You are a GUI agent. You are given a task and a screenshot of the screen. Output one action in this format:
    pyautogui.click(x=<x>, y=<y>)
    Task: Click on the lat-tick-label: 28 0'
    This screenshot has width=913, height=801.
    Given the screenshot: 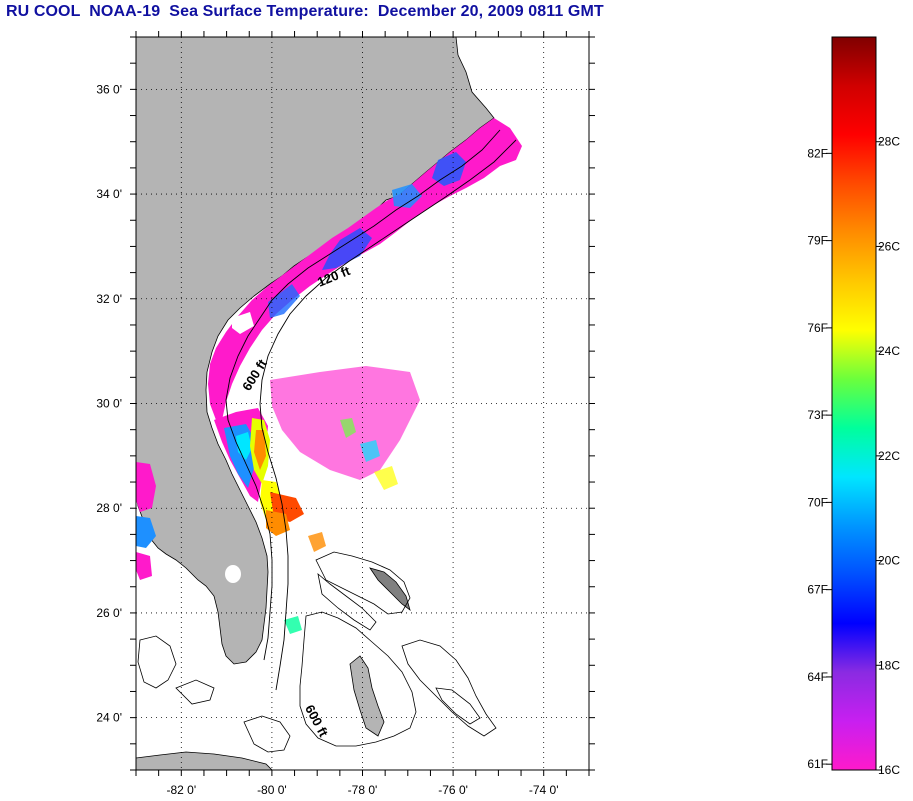 What is the action you would take?
    pyautogui.click(x=109, y=508)
    